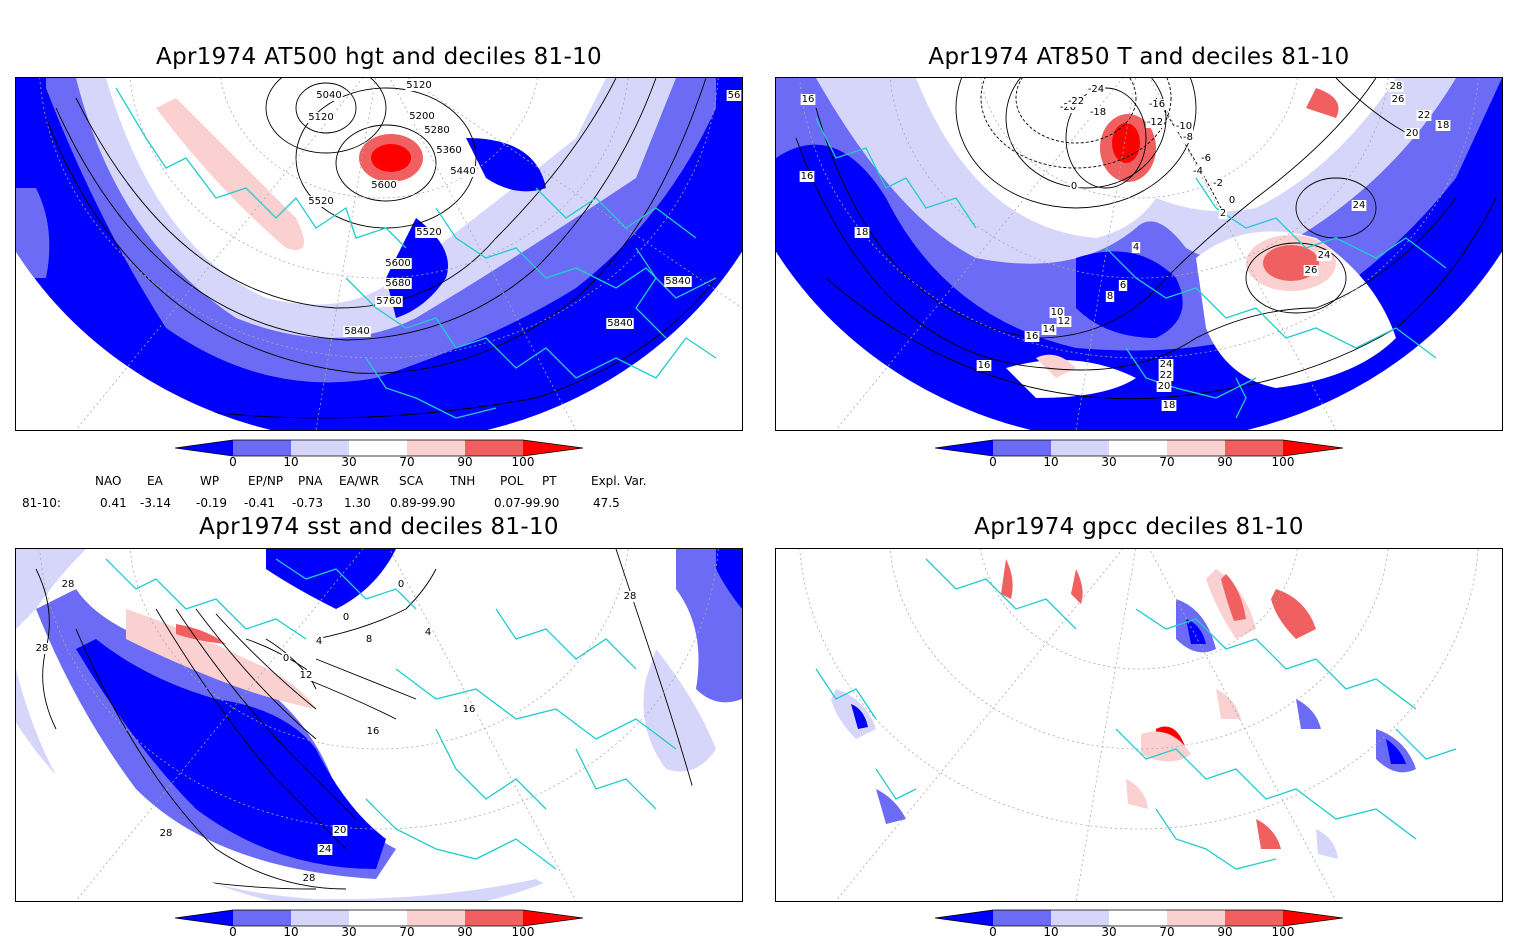  Describe the element at coordinates (397, 283) in the screenshot. I see `contour-label: 5680` at that location.